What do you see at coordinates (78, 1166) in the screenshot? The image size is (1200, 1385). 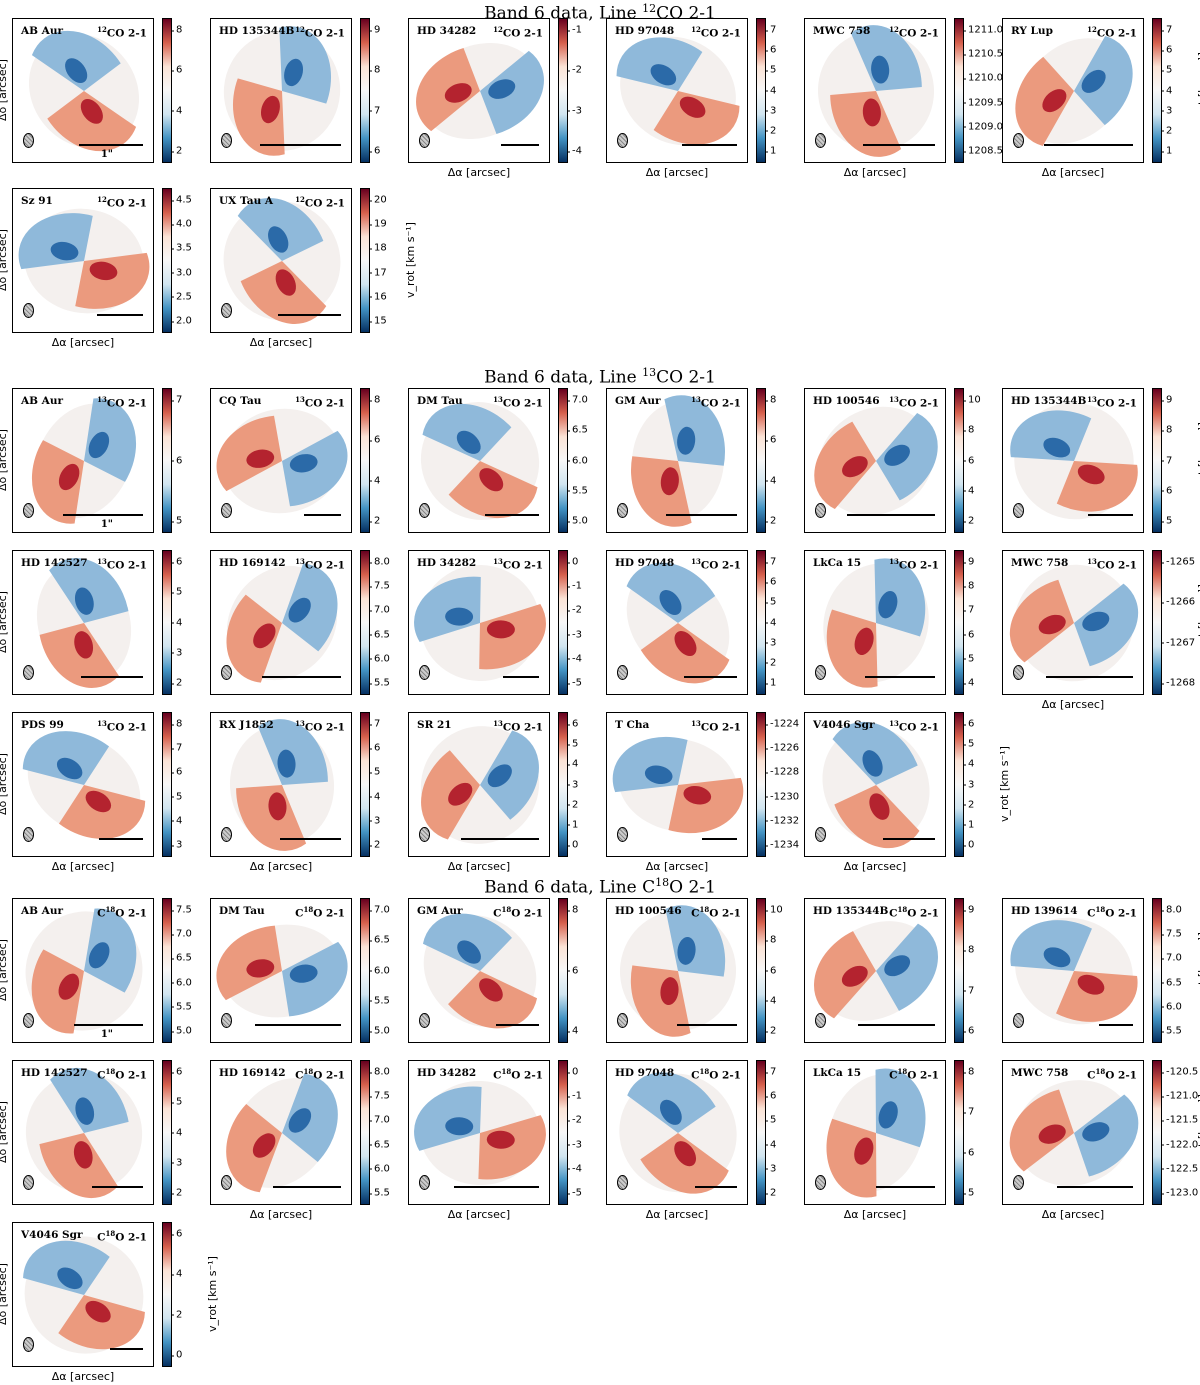 I see `redshifted-lobe` at bounding box center [78, 1166].